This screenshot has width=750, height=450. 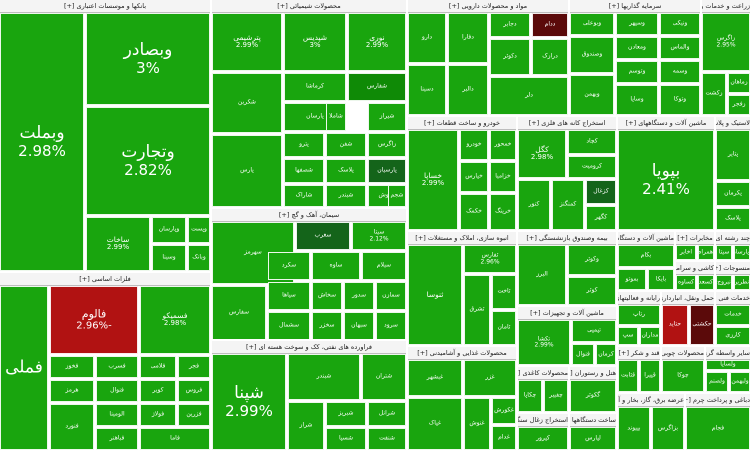 What do you see at coordinates (94, 320) in the screenshot?
I see `treemap-cell: فالوم -2.96%` at bounding box center [94, 320].